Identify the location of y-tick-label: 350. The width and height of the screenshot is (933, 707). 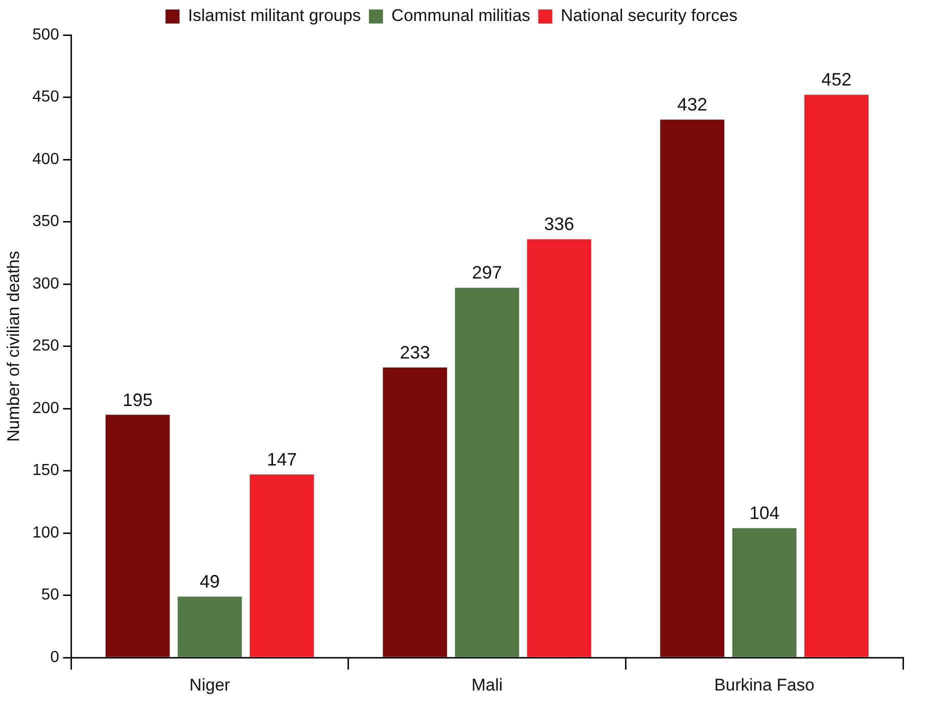
(46, 221).